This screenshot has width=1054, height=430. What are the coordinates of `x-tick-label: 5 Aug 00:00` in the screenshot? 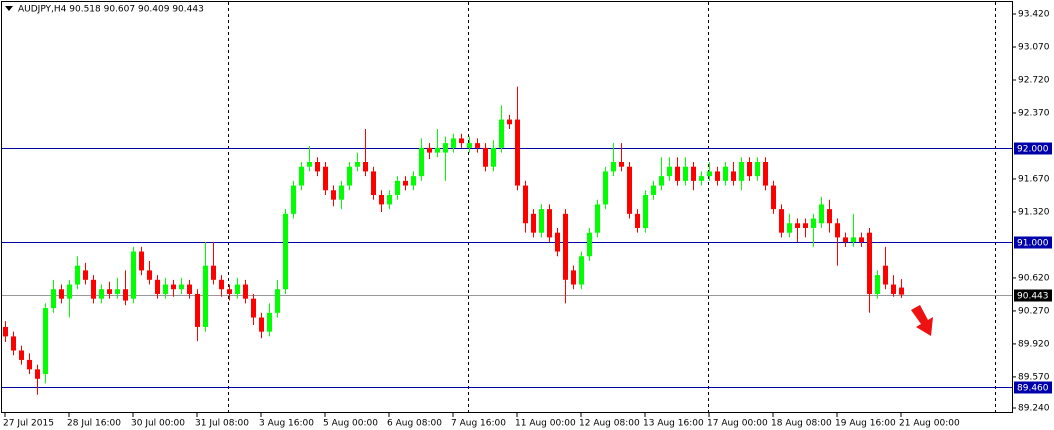 It's located at (350, 424).